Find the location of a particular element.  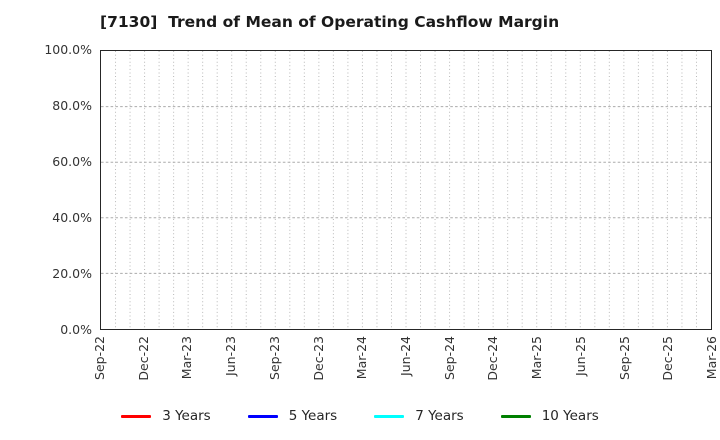

x-tick-label: Dec-25 is located at coordinates (668, 358).